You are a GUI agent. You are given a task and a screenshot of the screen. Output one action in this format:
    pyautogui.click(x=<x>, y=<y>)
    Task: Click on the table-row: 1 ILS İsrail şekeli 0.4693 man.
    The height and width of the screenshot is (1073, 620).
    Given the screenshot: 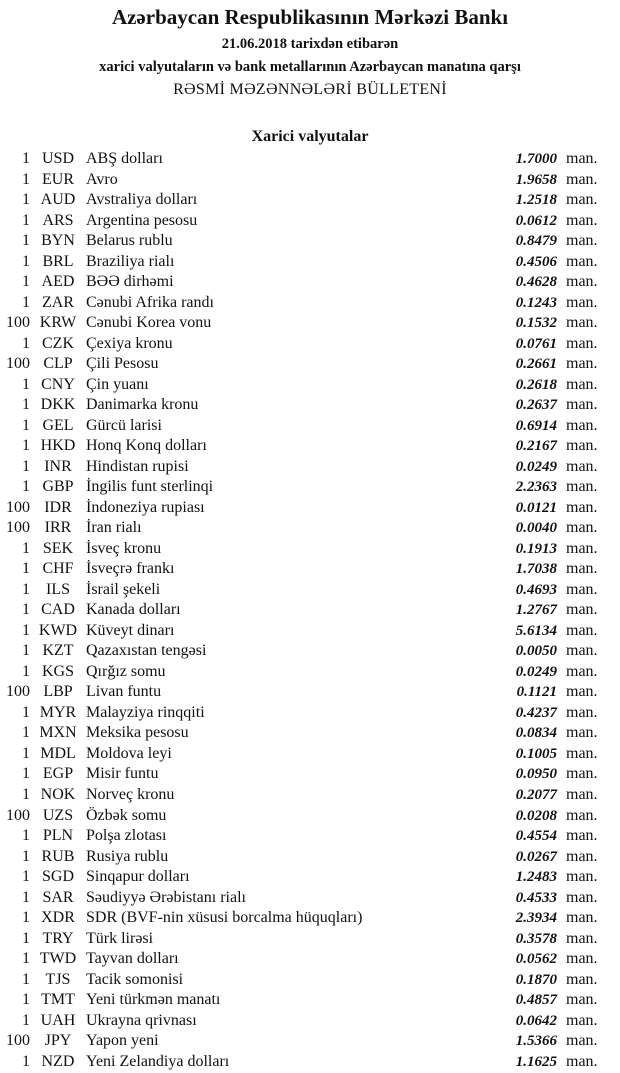 What is the action you would take?
    pyautogui.click(x=310, y=590)
    